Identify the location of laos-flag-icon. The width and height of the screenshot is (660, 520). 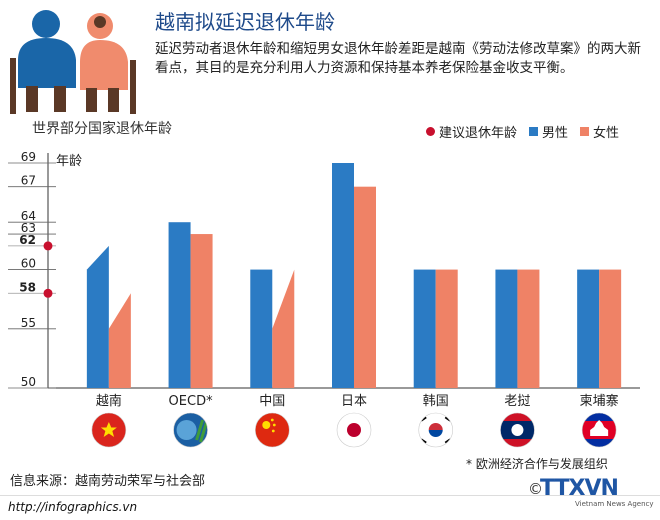
(517, 430).